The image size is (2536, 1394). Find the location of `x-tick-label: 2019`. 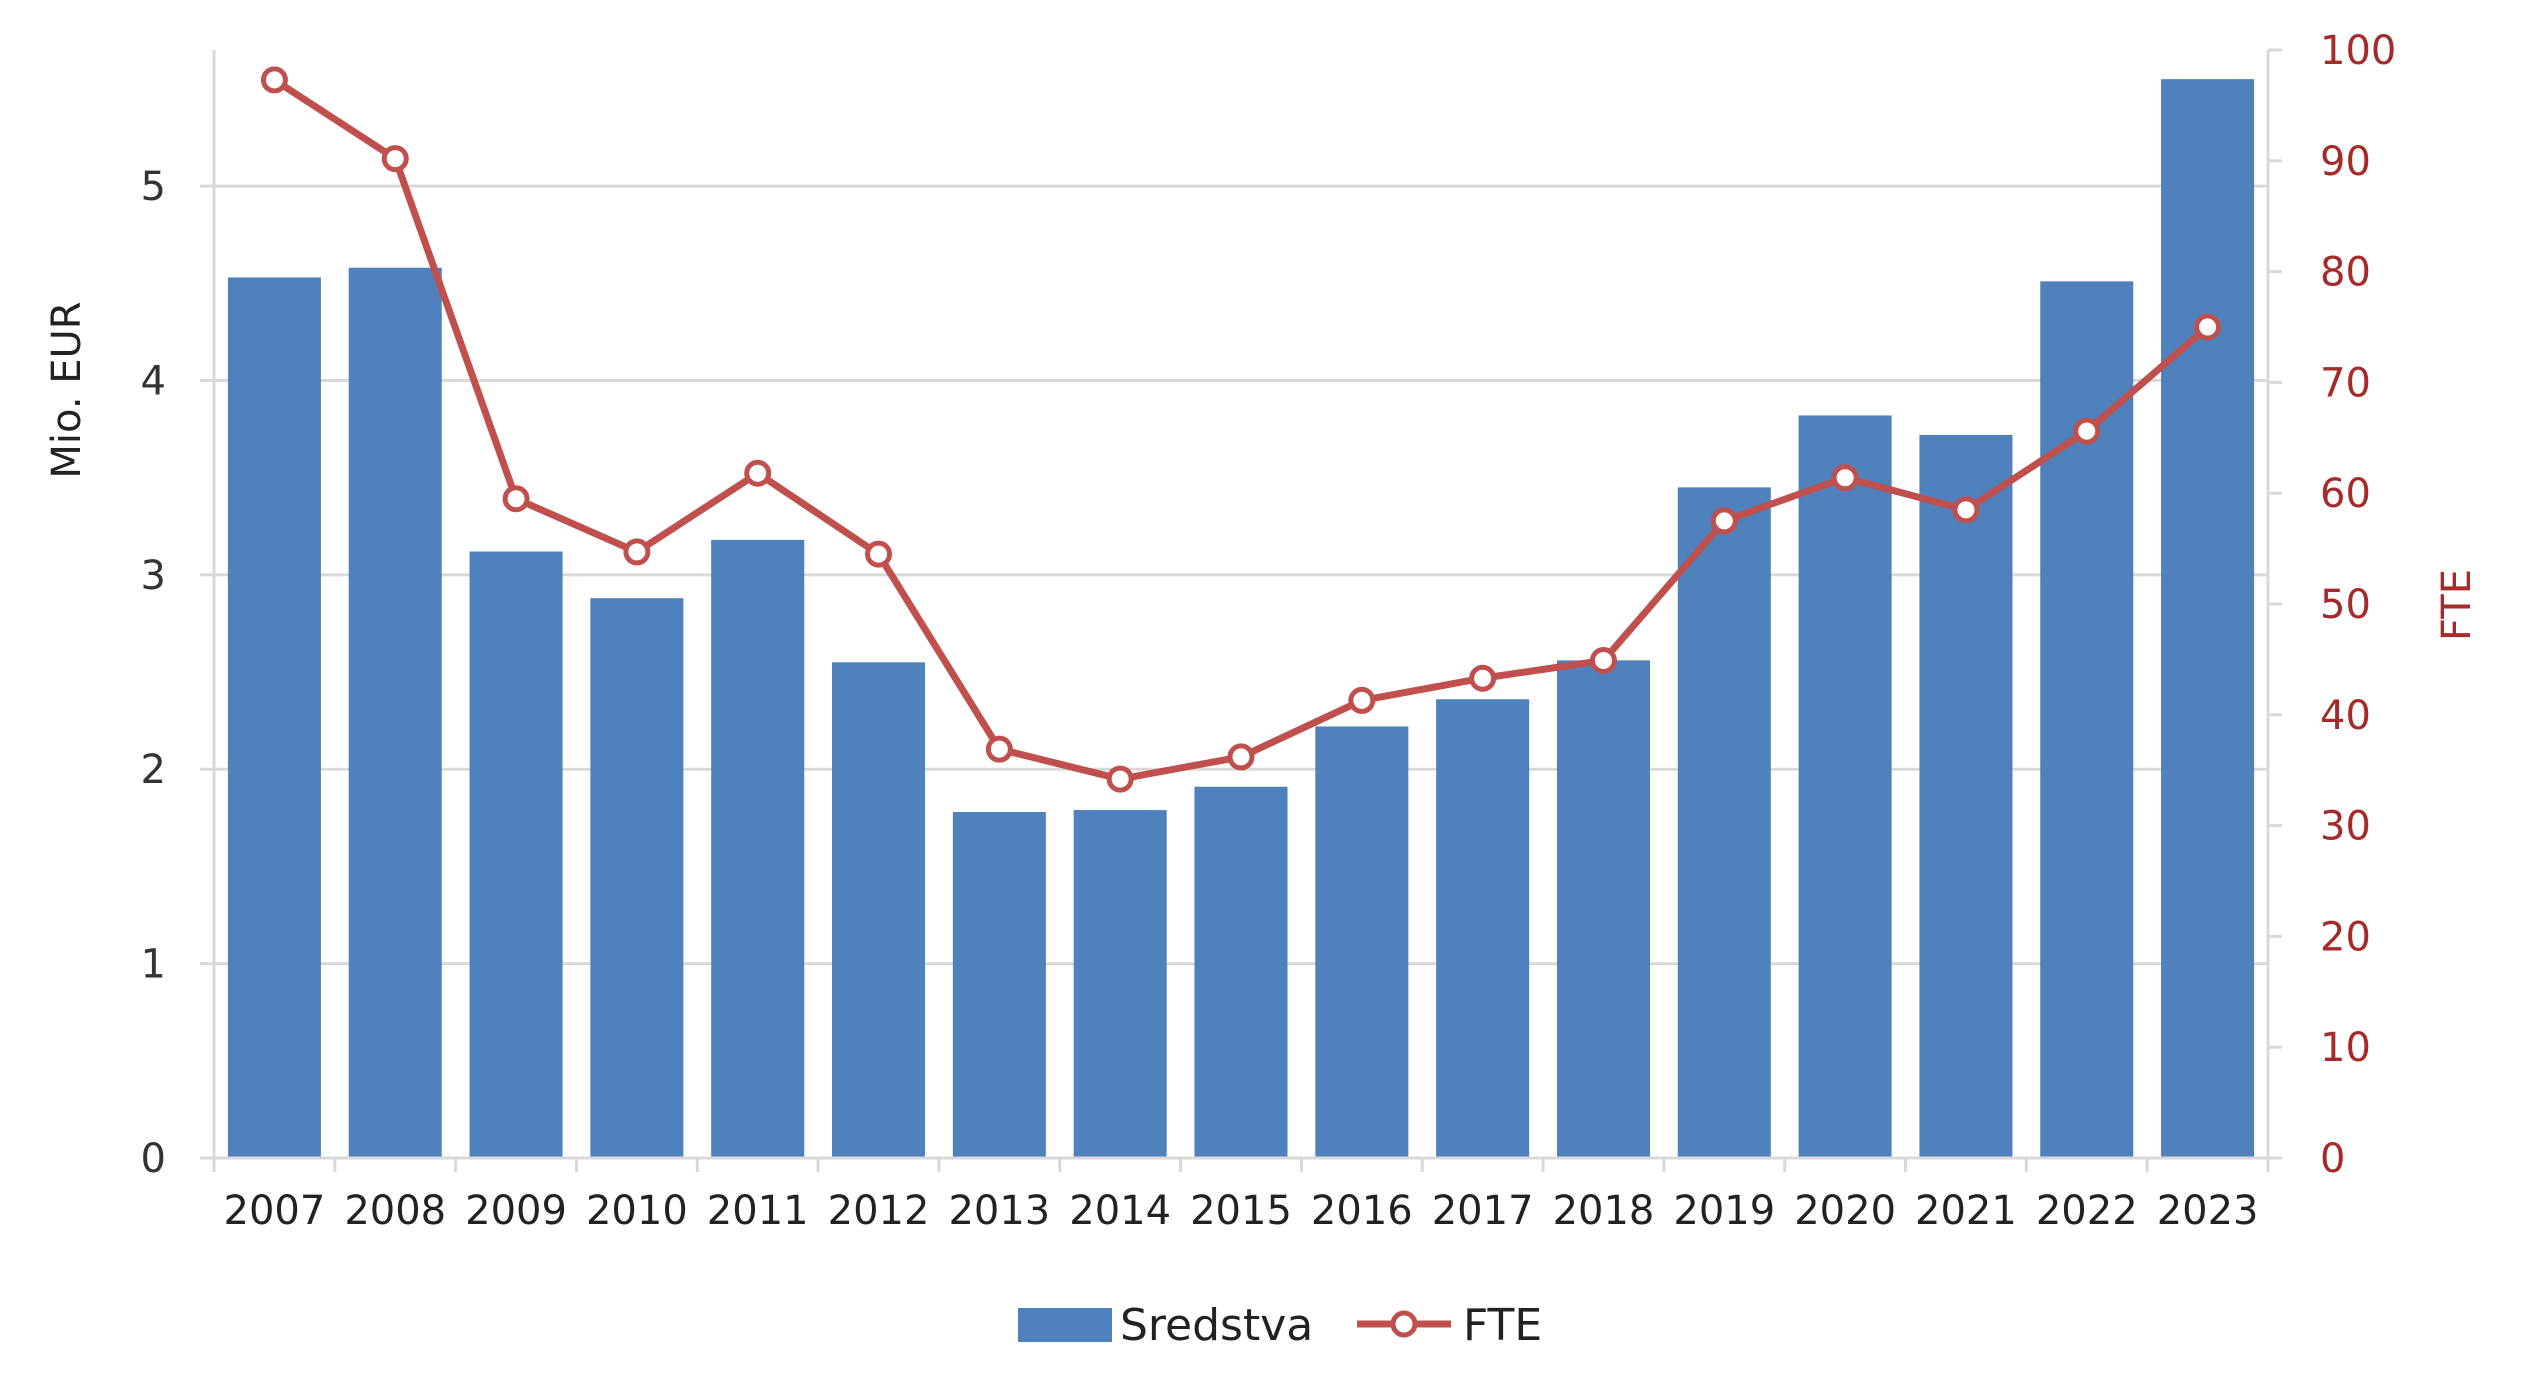

x-tick-label: 2019 is located at coordinates (1724, 1211).